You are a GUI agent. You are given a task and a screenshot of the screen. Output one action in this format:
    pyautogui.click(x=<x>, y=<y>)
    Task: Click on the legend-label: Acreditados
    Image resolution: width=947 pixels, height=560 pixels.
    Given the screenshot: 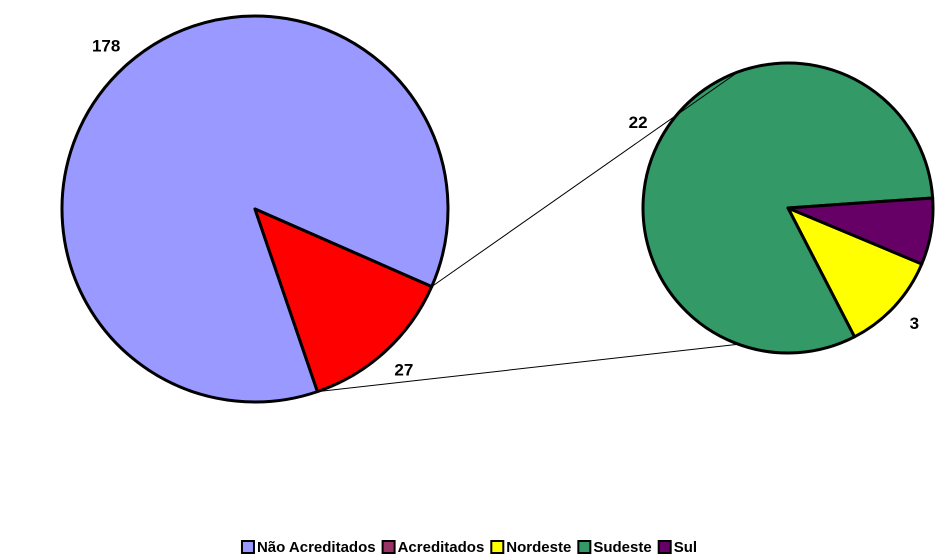 What is the action you would take?
    pyautogui.click(x=441, y=547)
    